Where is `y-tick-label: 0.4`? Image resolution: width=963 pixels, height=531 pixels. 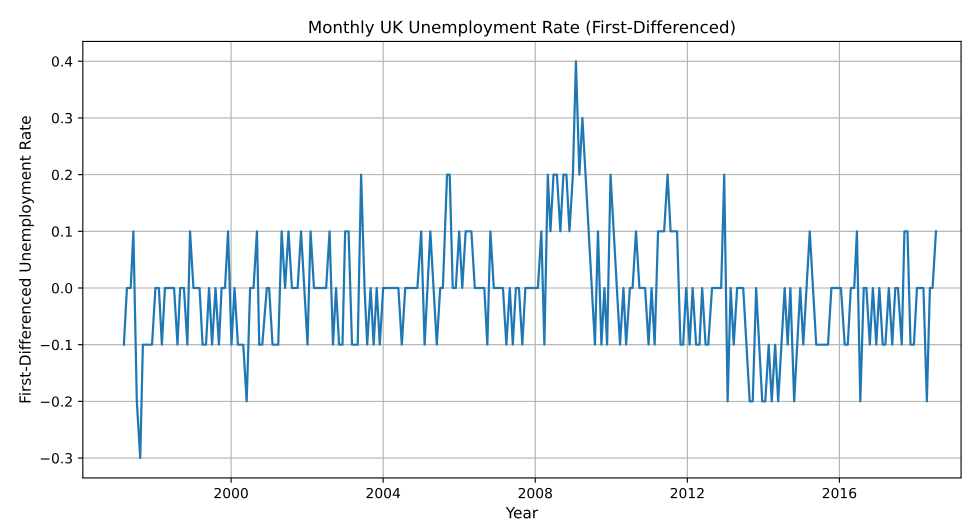
y-tick-label: 0.4 is located at coordinates (62, 61).